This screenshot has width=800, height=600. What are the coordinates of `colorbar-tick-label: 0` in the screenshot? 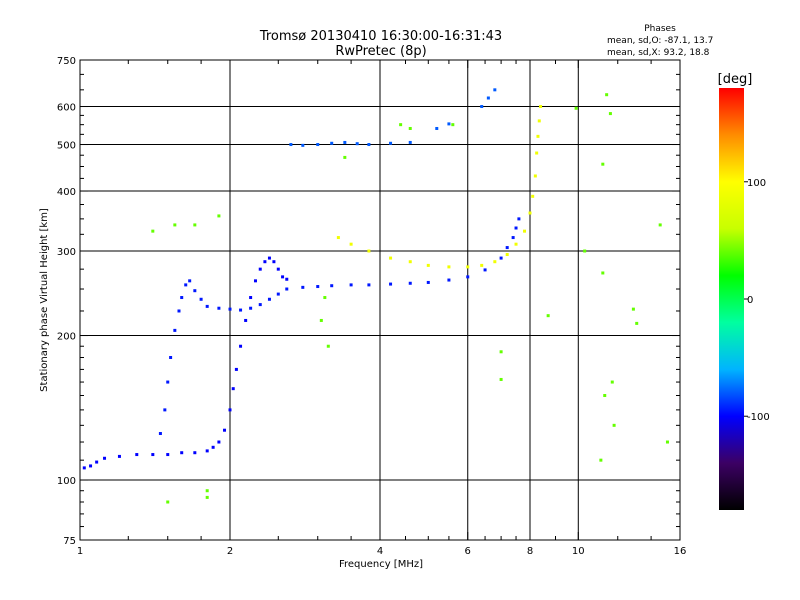 It's located at (750, 300).